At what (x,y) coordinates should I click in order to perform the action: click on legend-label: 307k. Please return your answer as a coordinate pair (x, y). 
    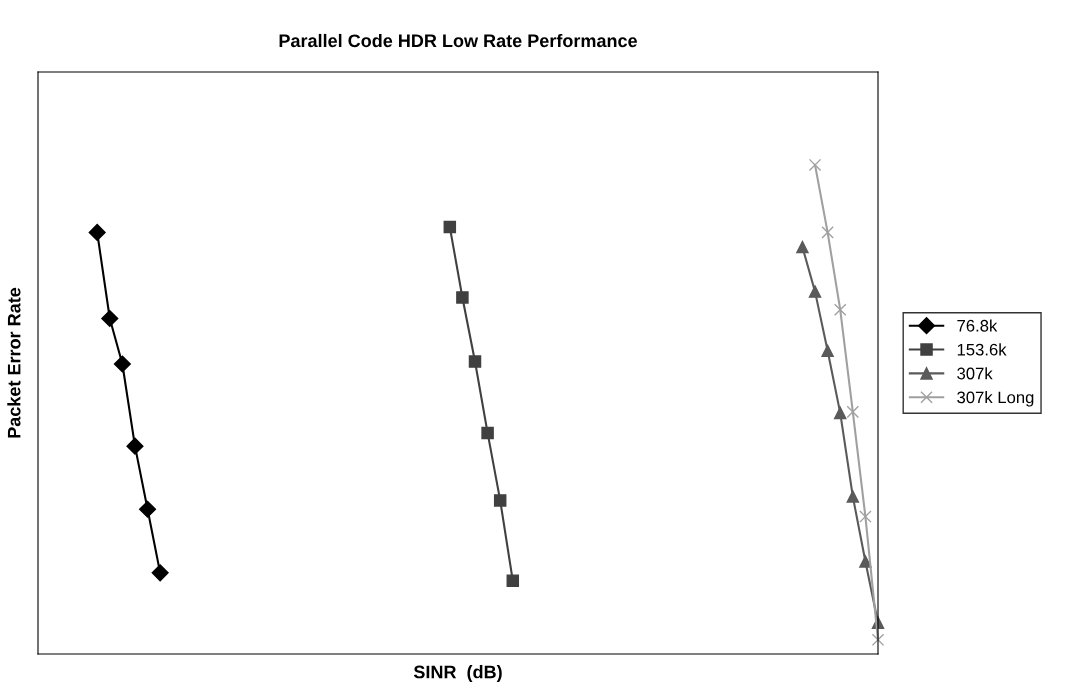
    Looking at the image, I should click on (975, 373).